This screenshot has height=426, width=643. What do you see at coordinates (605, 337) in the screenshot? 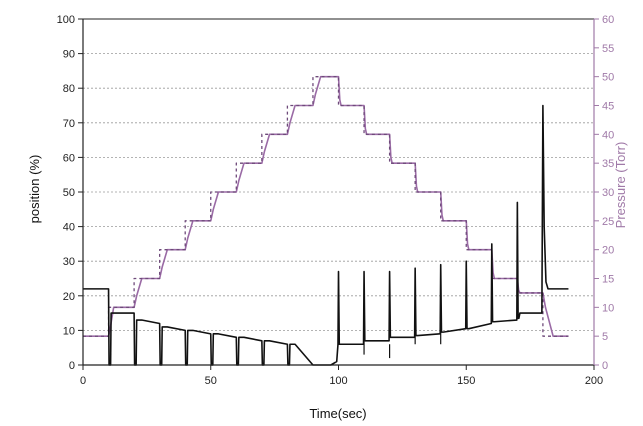
I see `y2-tick-label: 5` at bounding box center [605, 337].